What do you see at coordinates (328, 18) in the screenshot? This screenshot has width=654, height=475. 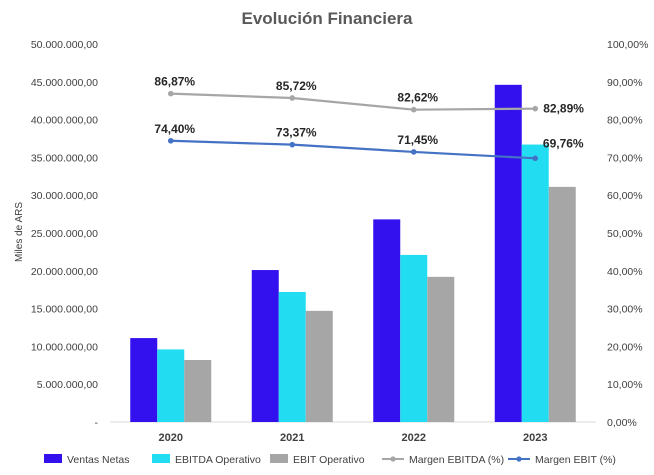 I see `chart-title: Evolución Financiera` at bounding box center [328, 18].